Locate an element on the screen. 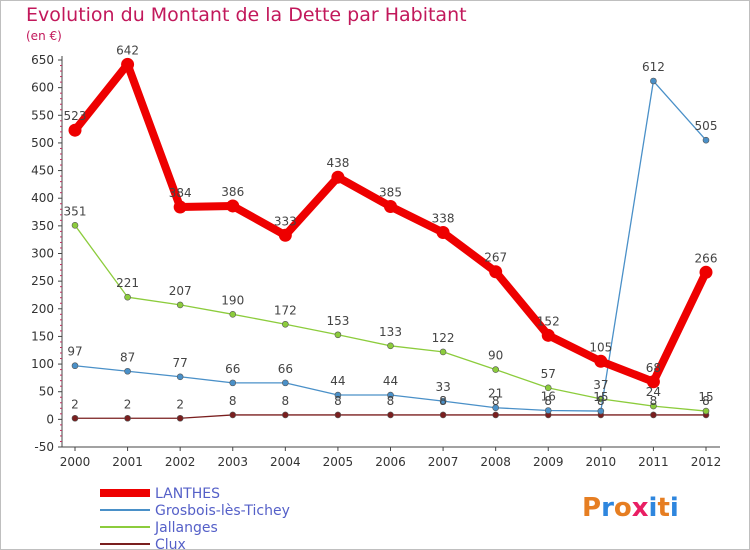 The image size is (750, 550). data-label: 90 is located at coordinates (495, 356).